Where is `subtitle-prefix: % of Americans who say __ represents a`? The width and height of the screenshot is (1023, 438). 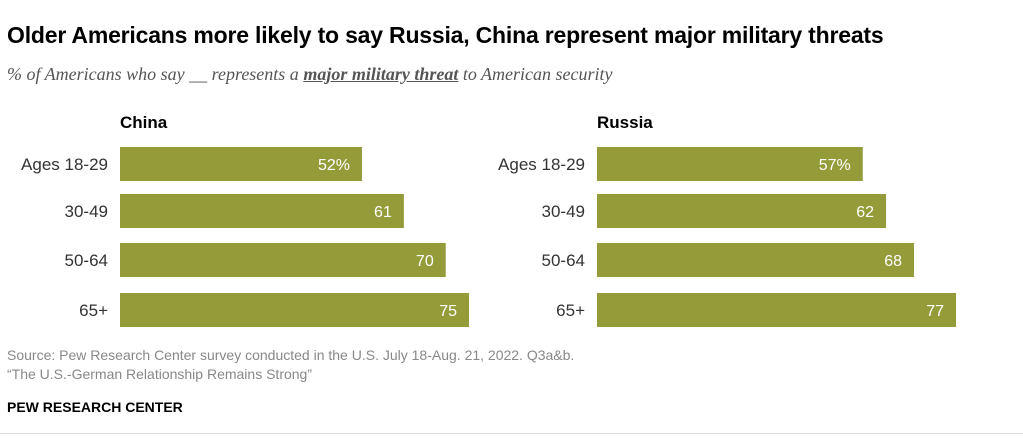 subtitle-prefix: % of Americans who say __ represents a is located at coordinates (155, 74).